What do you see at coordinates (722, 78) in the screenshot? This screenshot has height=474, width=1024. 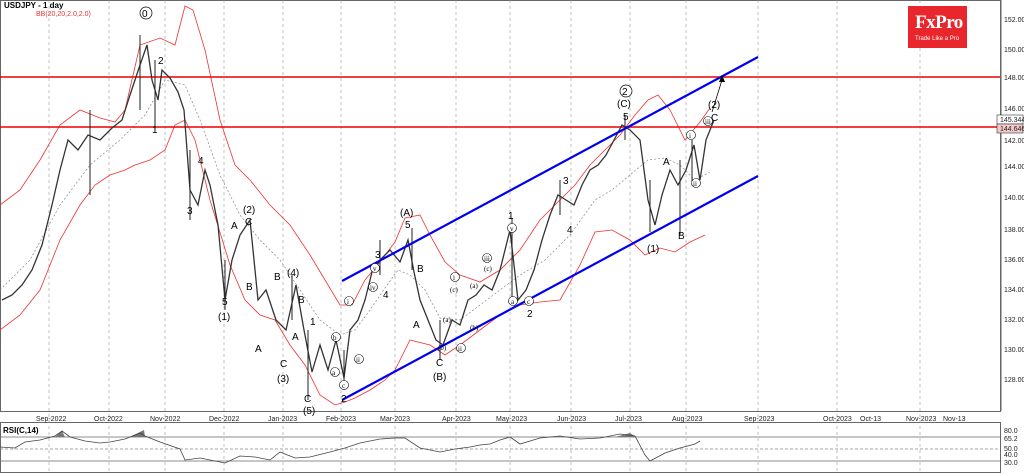 I see `arrow-head-icon` at bounding box center [722, 78].